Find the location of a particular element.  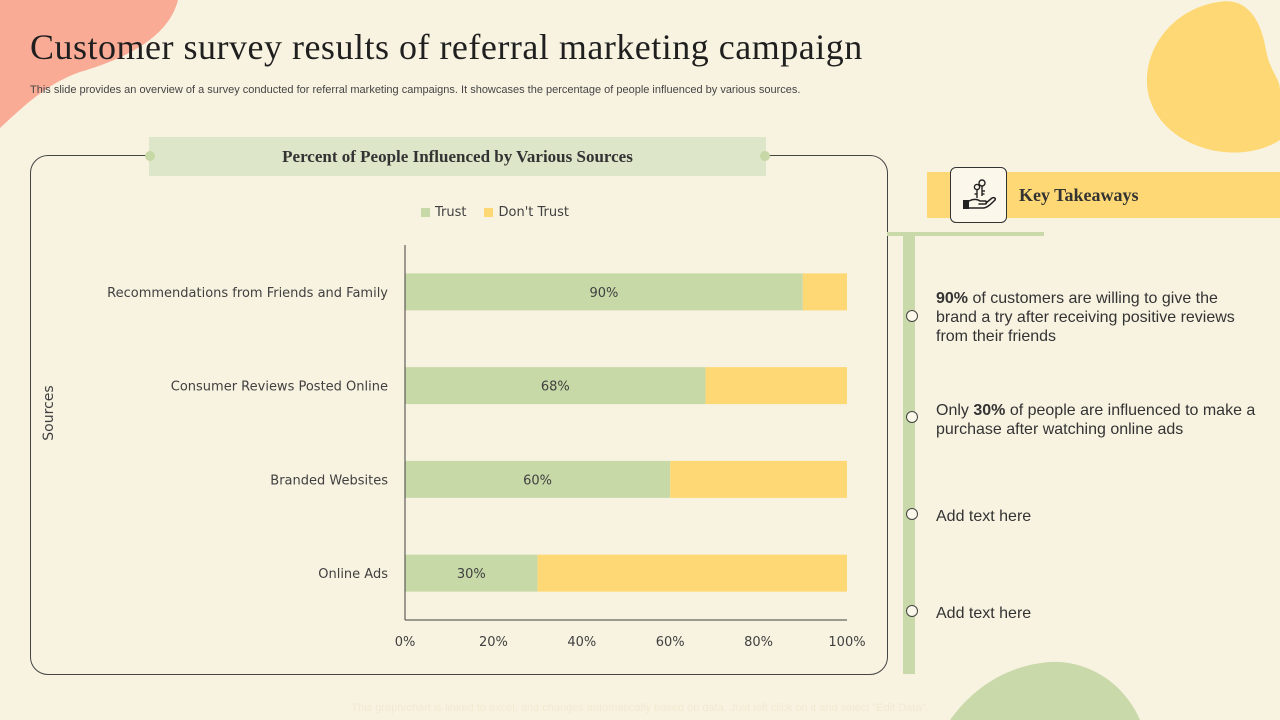

takeaway-text-4: Add text here is located at coordinates (984, 613).